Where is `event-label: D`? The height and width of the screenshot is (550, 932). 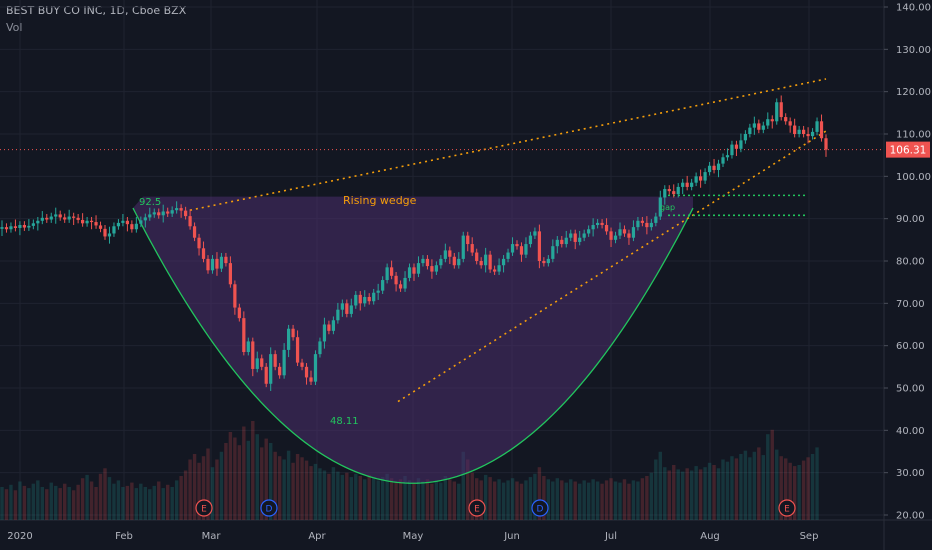 event-label: D is located at coordinates (269, 510).